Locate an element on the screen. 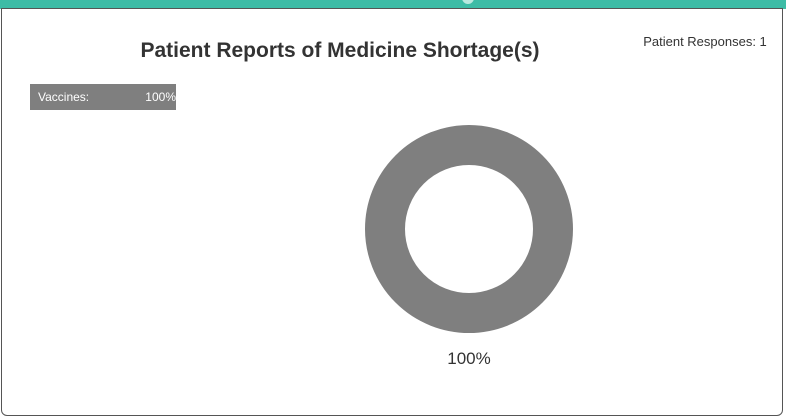 The image size is (786, 418). legend-item-label: Vaccines: is located at coordinates (64, 97).